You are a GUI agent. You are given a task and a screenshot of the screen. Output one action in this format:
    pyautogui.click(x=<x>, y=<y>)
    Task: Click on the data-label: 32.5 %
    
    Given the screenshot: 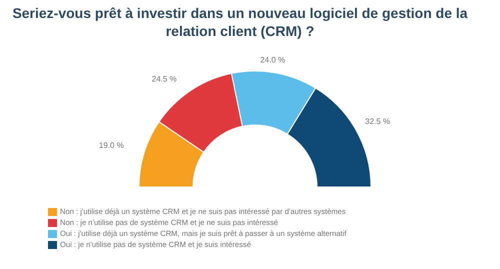 What is the action you would take?
    pyautogui.click(x=377, y=121)
    